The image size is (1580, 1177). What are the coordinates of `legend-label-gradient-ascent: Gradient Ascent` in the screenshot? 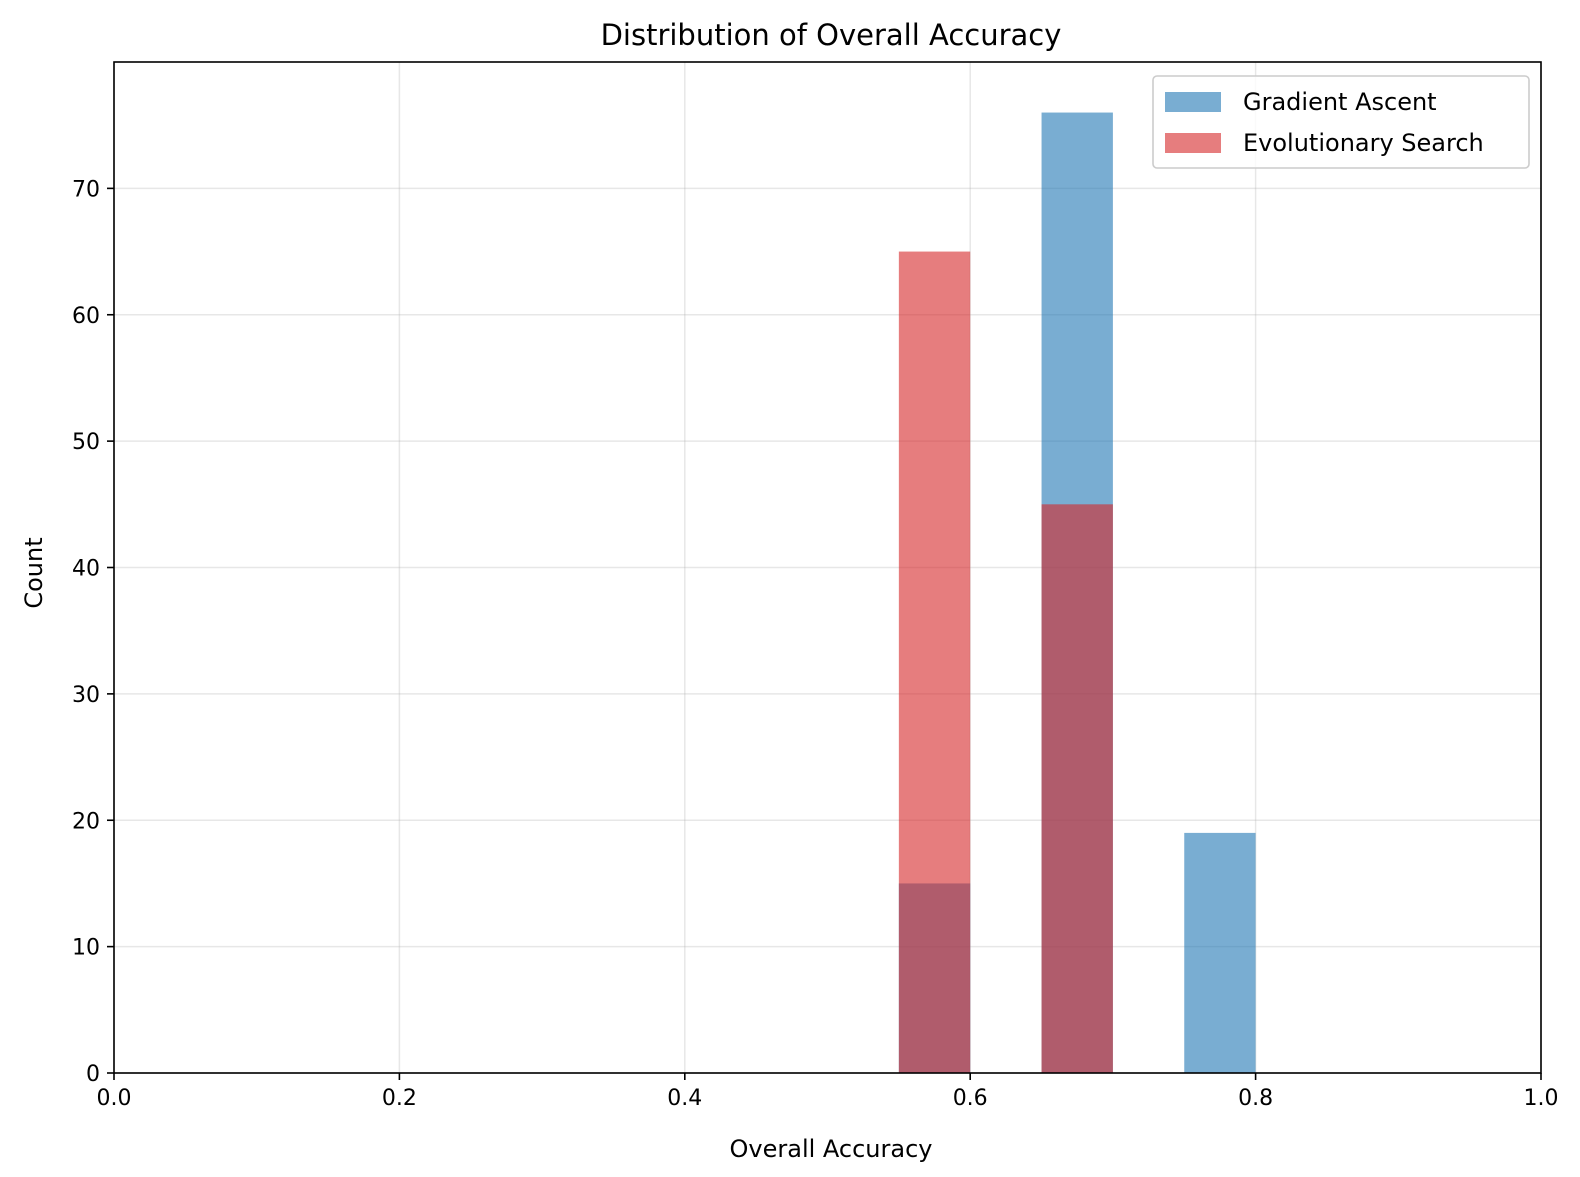 It's located at (1340, 102).